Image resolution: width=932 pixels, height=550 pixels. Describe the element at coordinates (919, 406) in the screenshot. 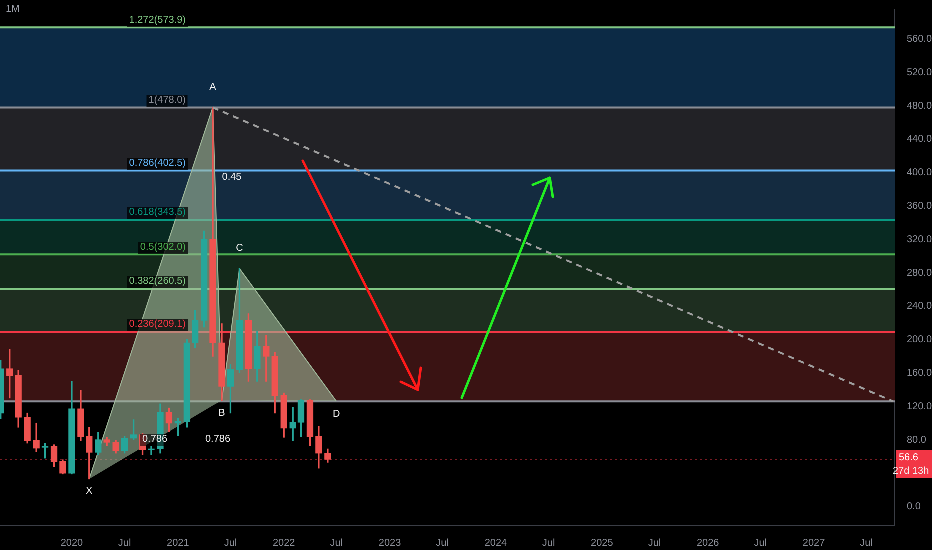

I see `y-tick-label: 120.0` at that location.